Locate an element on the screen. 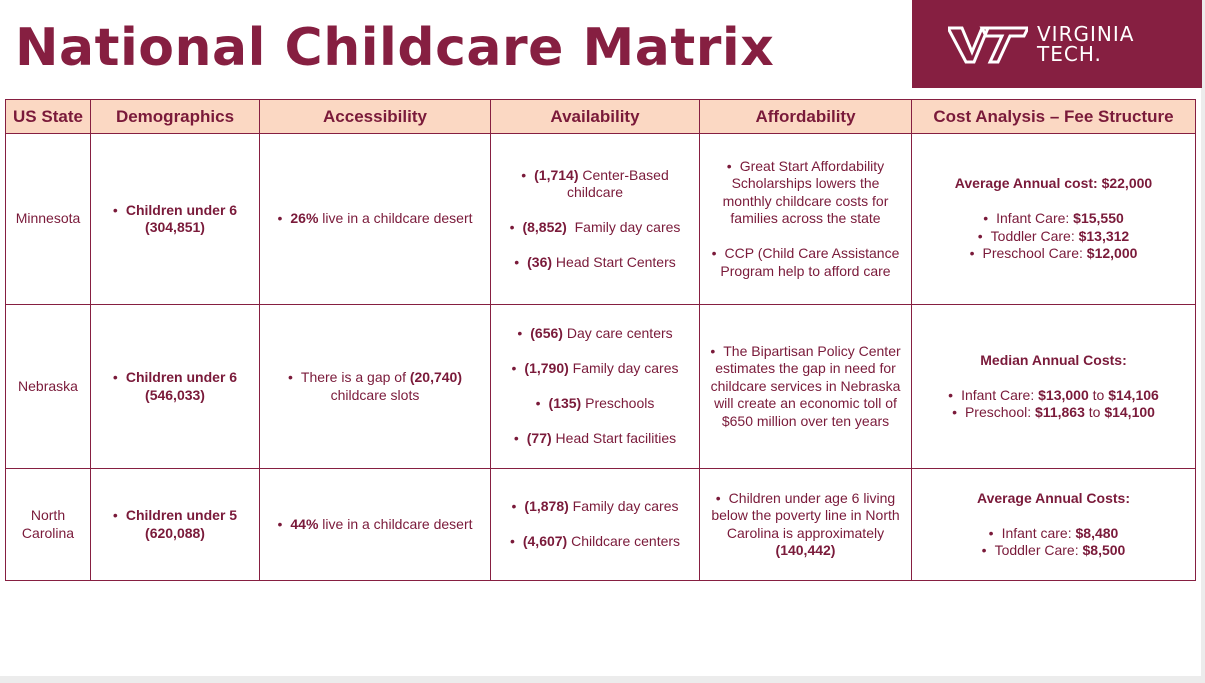  list-item: (1,714) Center-Based childcare is located at coordinates (595, 184).